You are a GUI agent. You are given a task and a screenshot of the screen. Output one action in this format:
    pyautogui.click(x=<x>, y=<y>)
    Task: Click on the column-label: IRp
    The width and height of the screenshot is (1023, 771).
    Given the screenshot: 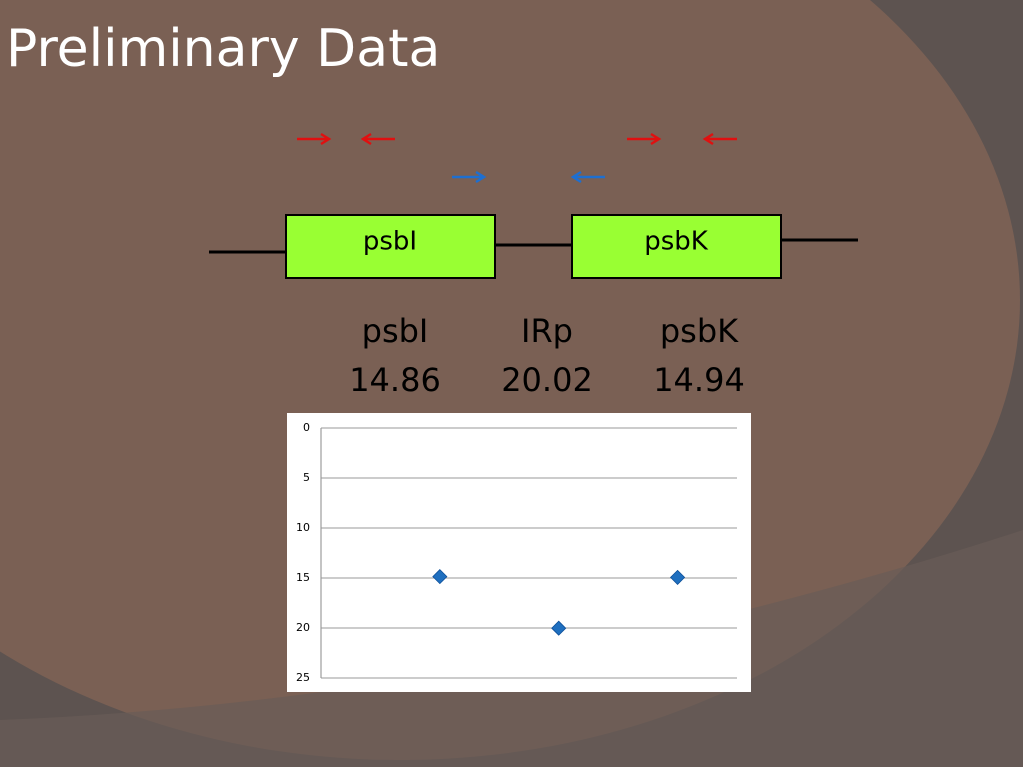 What is the action you would take?
    pyautogui.click(x=547, y=331)
    